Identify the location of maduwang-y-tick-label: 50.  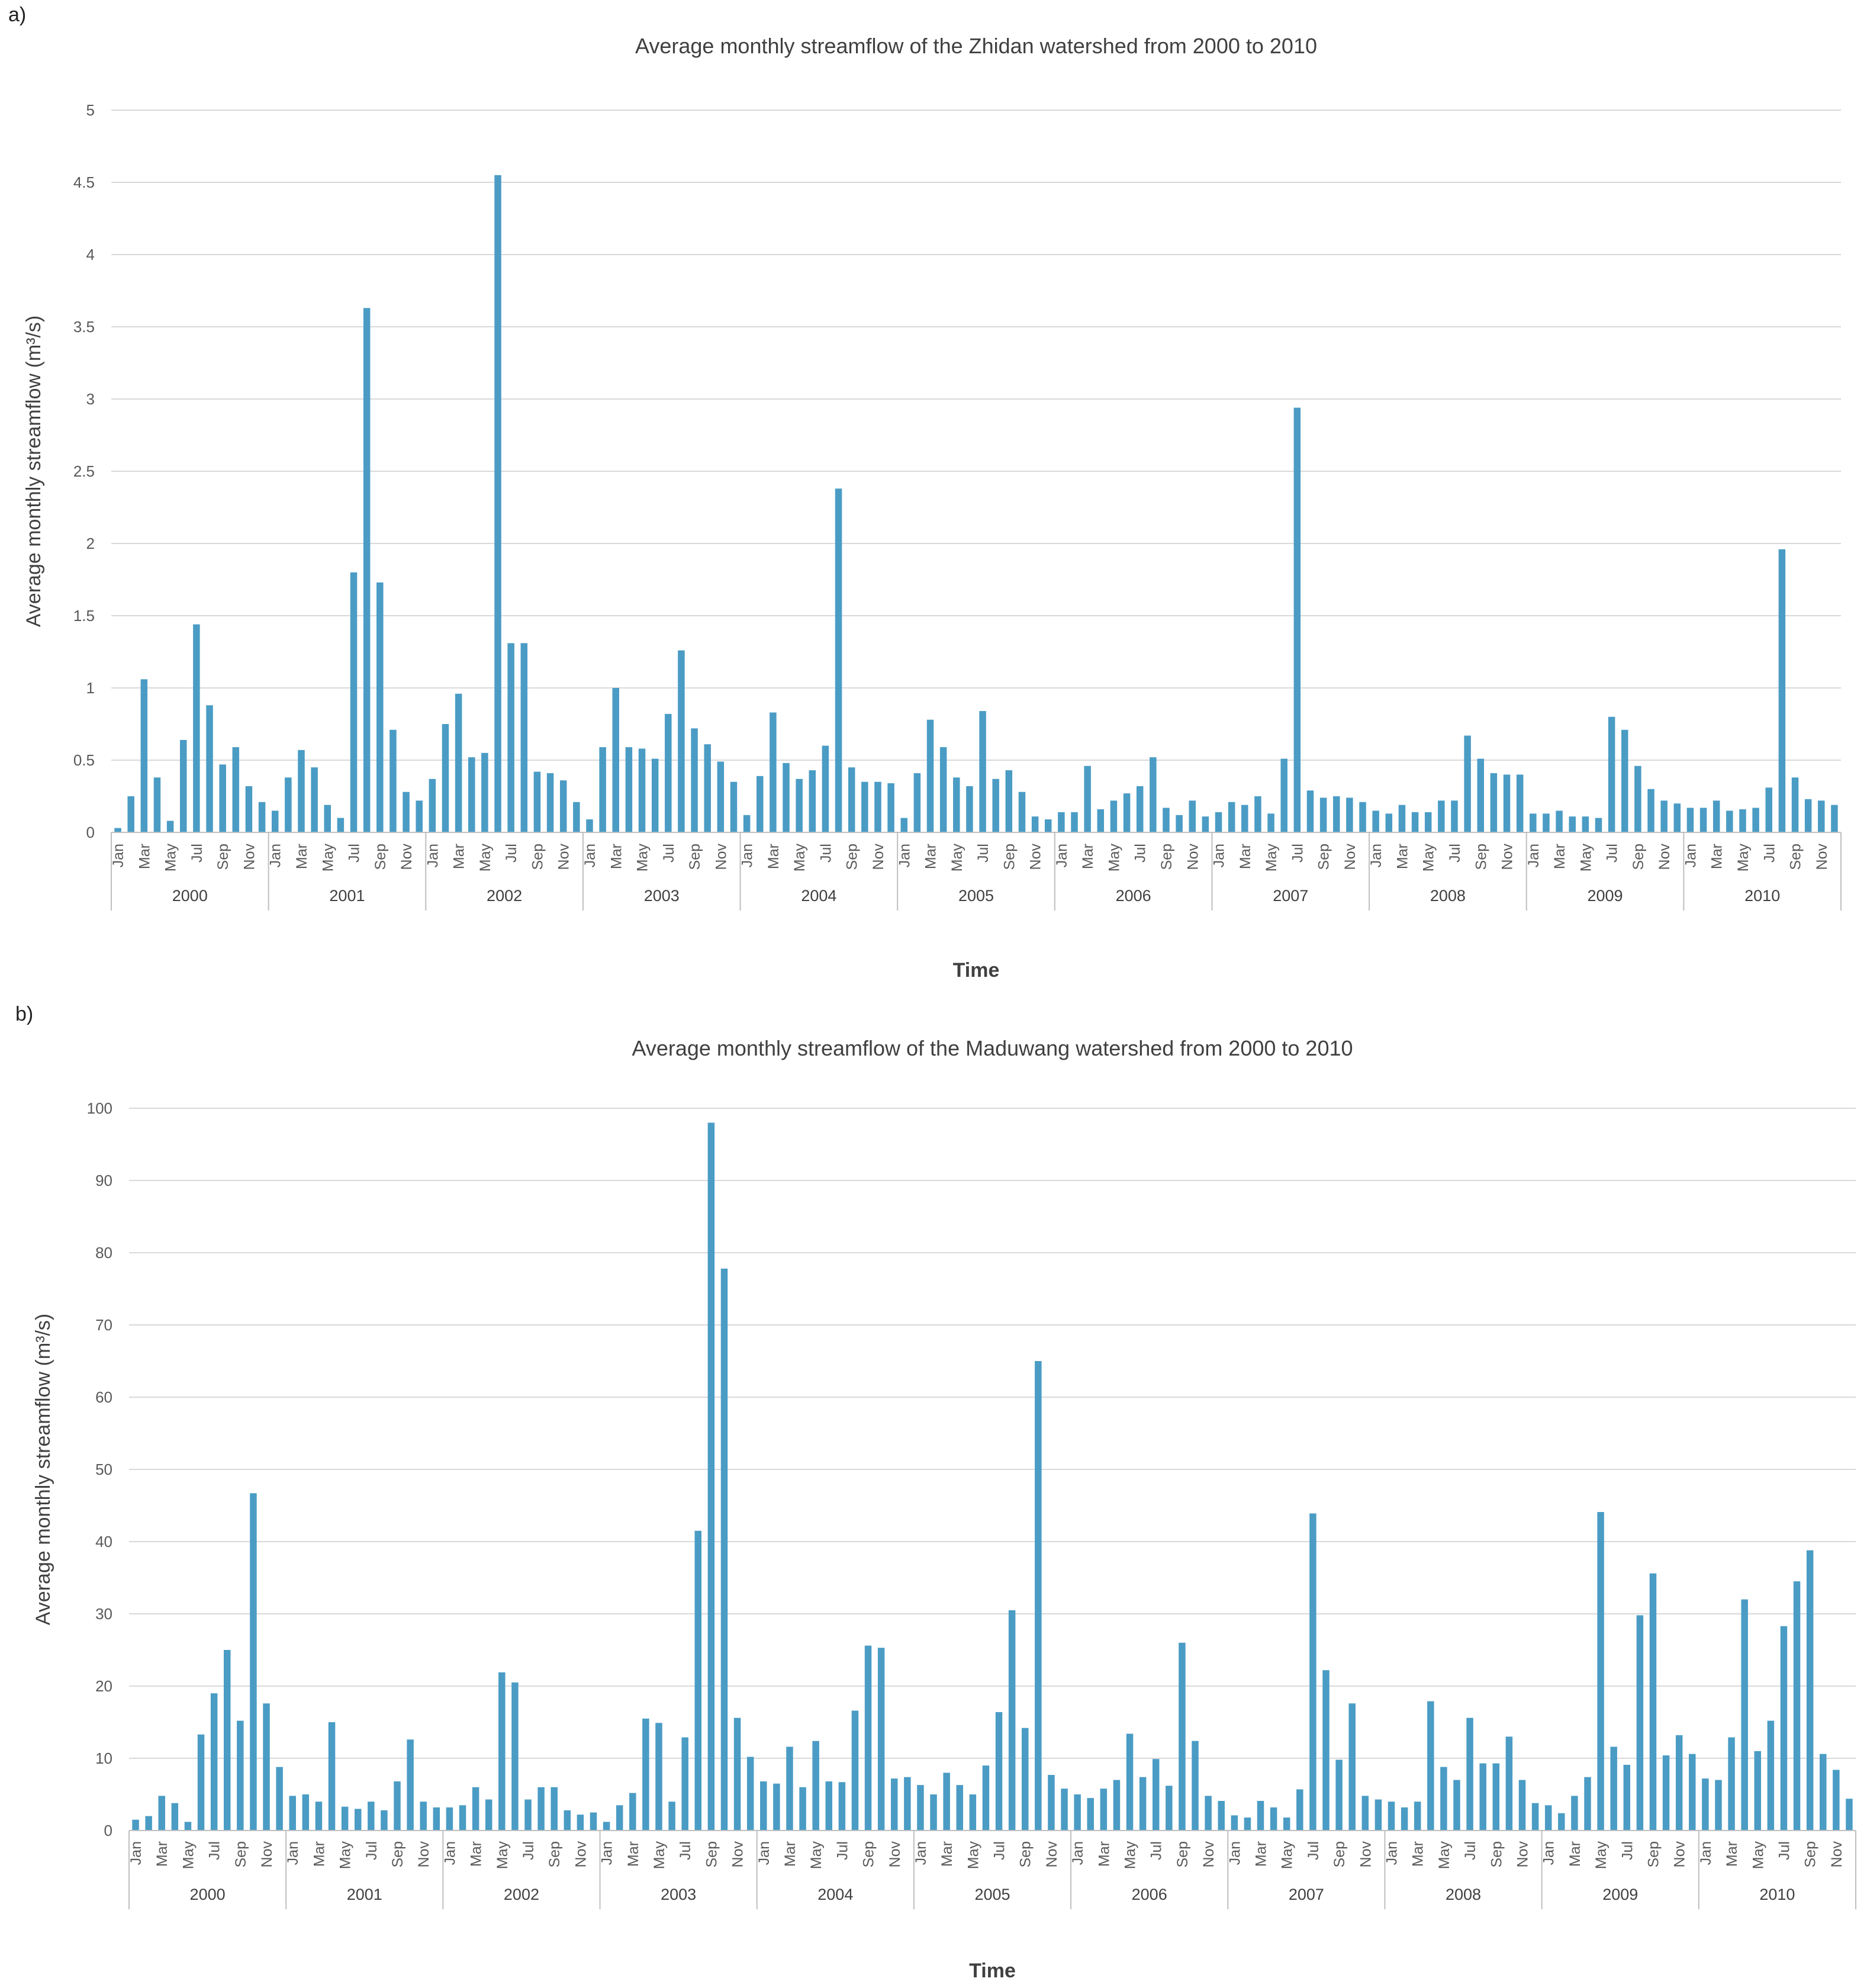
(103, 1469).